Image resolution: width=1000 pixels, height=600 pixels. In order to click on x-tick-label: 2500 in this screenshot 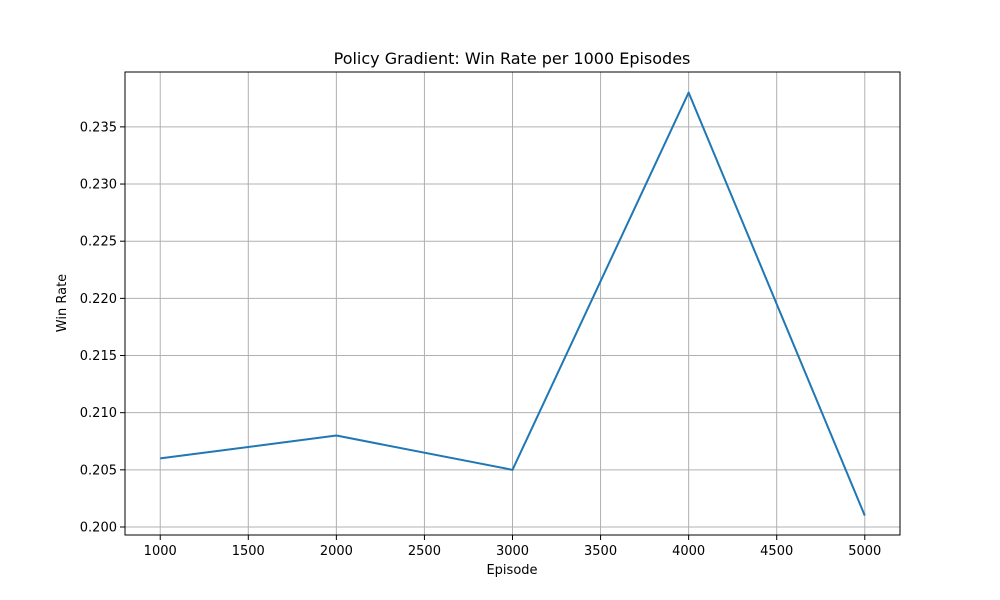, I will do `click(424, 551)`.